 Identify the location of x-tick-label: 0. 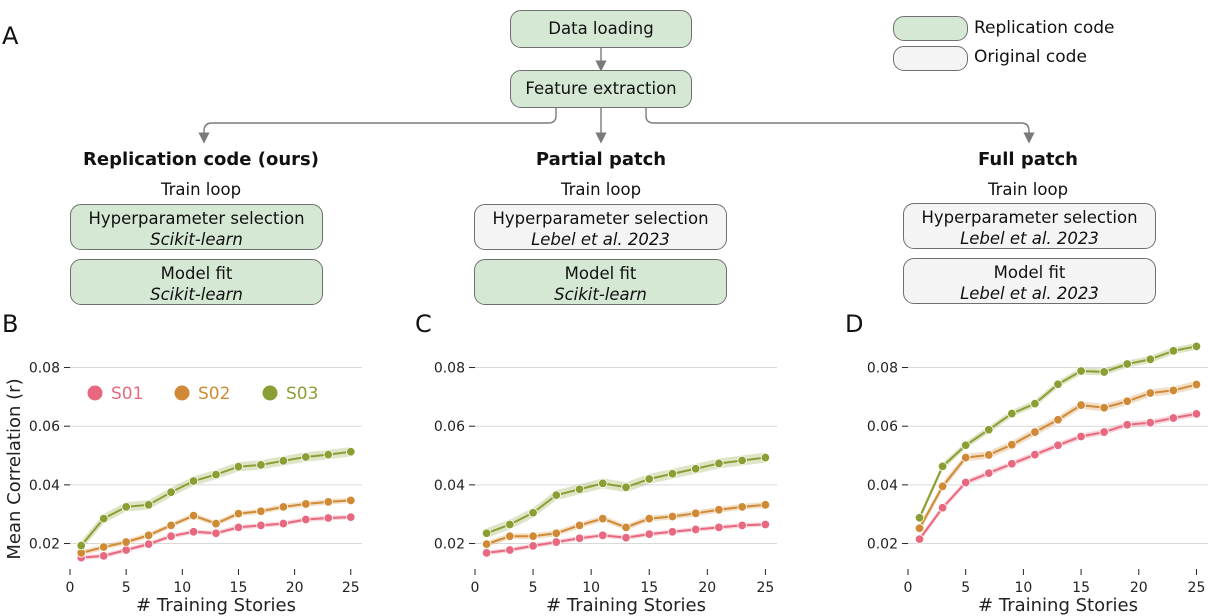
(70, 588).